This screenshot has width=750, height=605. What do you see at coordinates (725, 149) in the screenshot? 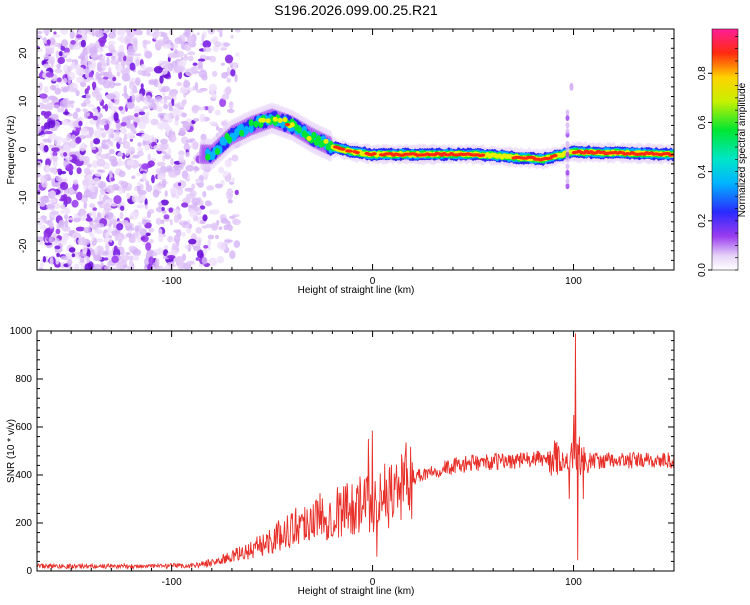
I see `colorbar-gradient` at bounding box center [725, 149].